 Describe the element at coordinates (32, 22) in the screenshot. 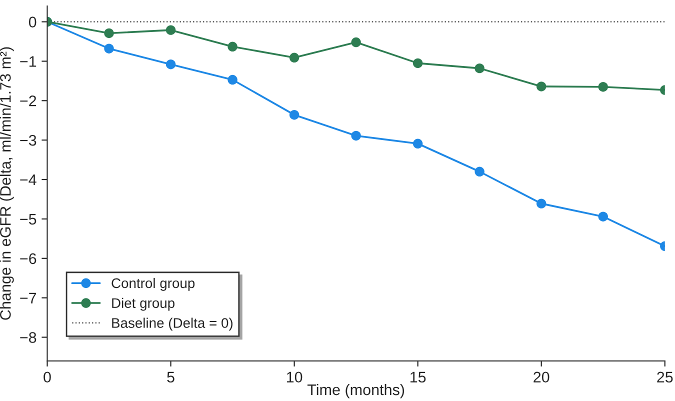

I see `y-tick-label: 0` at that location.